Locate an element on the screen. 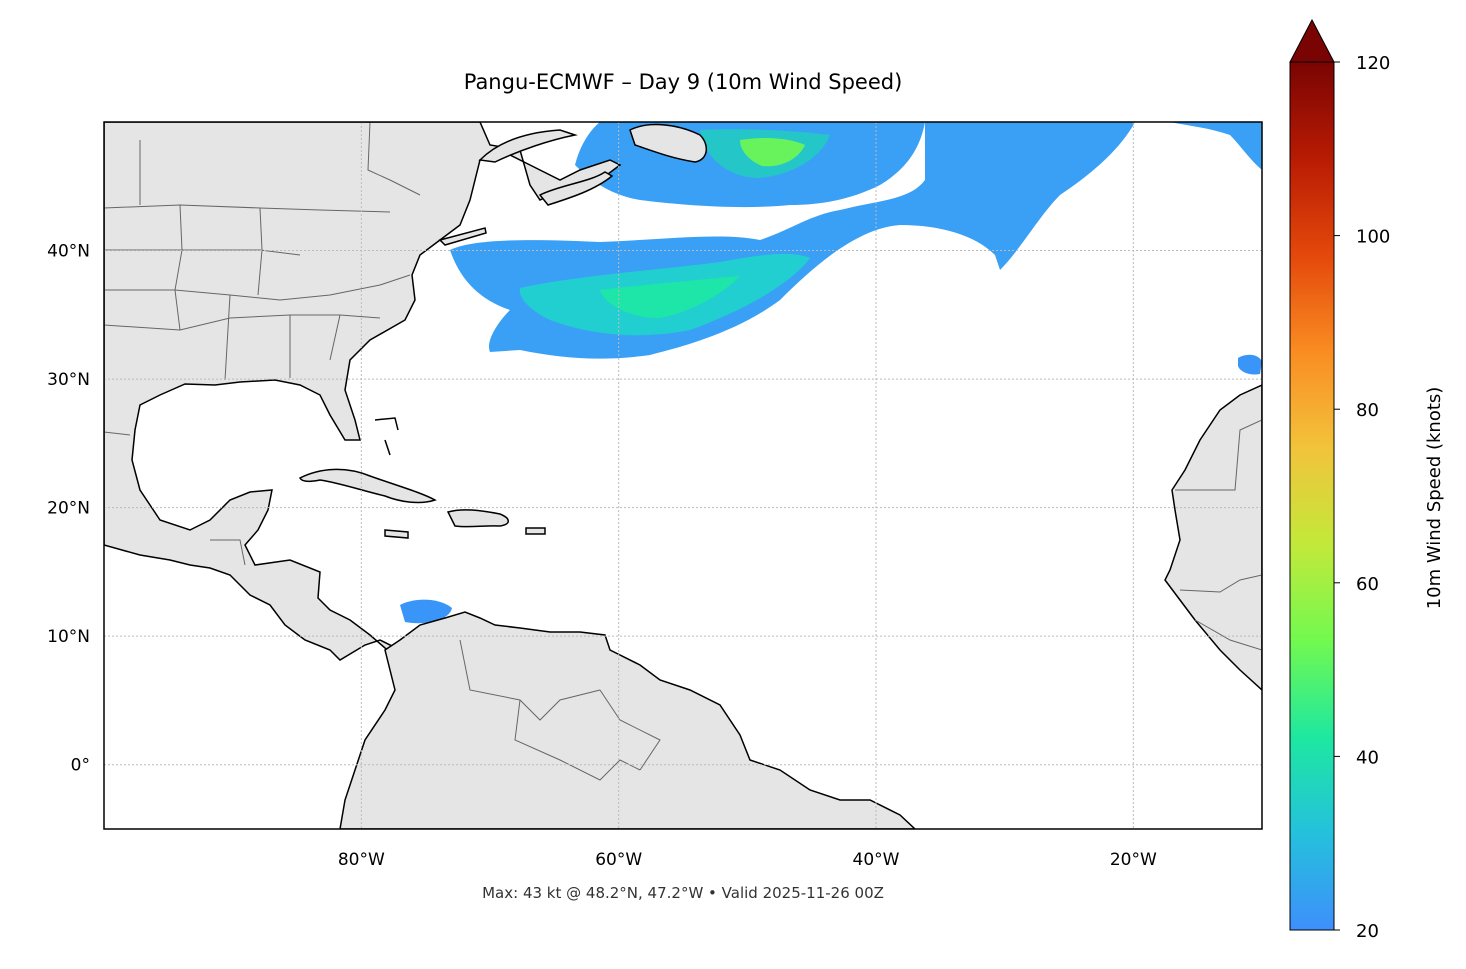 The image size is (1466, 969). land-bahamas is located at coordinates (386, 436).